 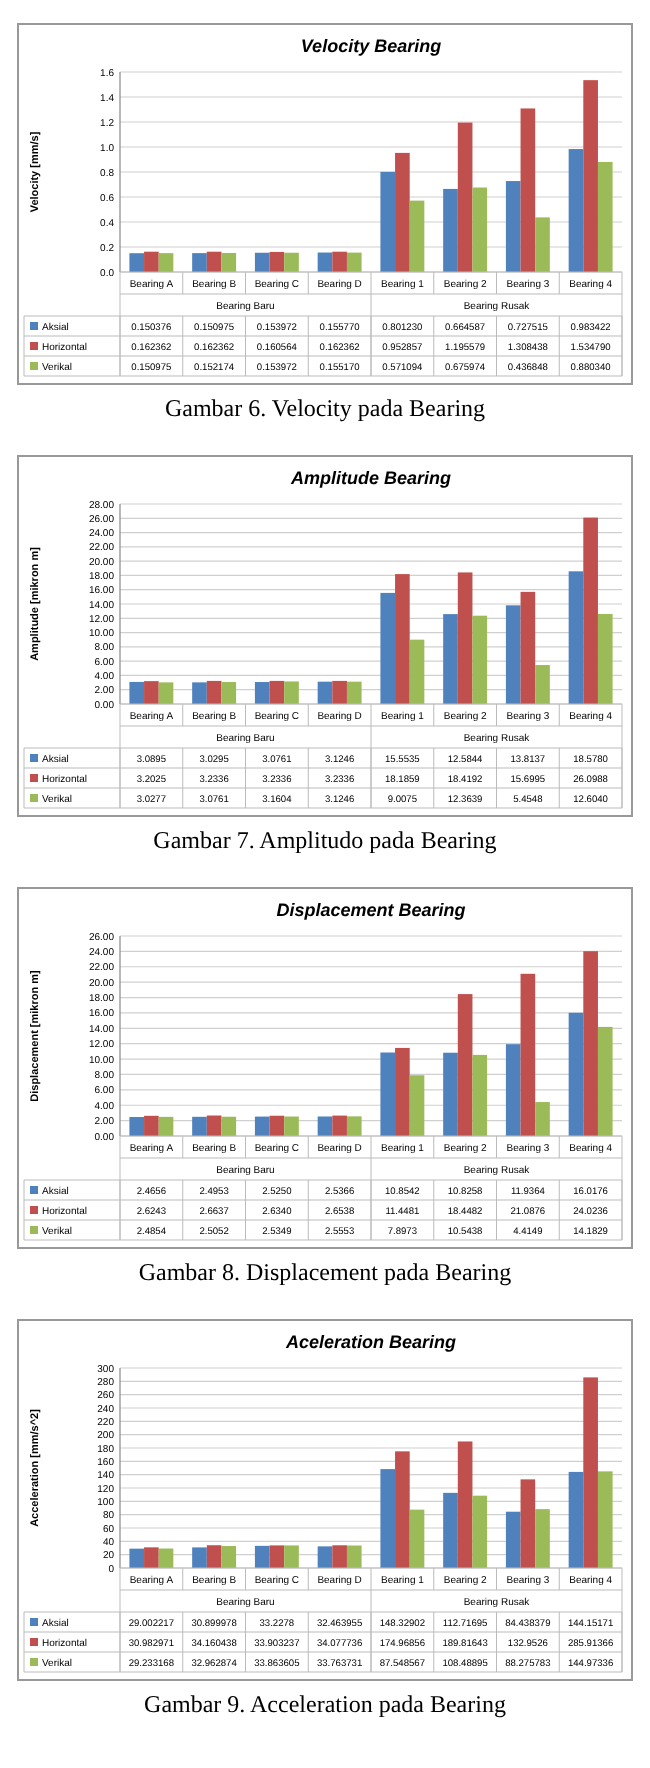 I want to click on chart-title: Velocity Bearing, so click(x=371, y=46).